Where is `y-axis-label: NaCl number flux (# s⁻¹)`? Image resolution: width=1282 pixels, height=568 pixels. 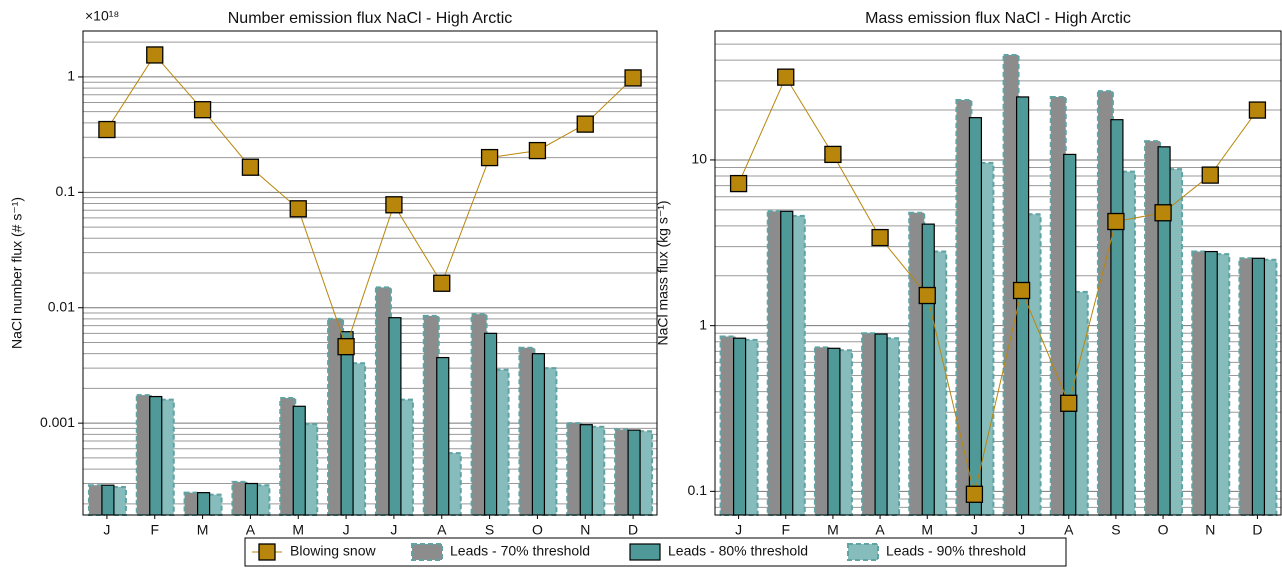
y-axis-label: NaCl number flux (# s⁻¹) is located at coordinates (17, 273).